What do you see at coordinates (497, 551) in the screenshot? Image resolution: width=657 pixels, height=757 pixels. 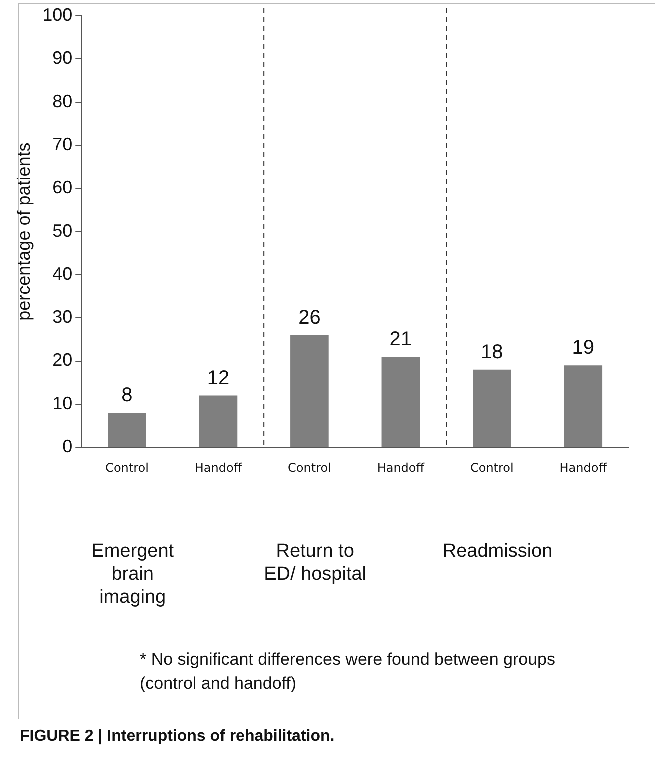 I see `text: Readmission` at bounding box center [497, 551].